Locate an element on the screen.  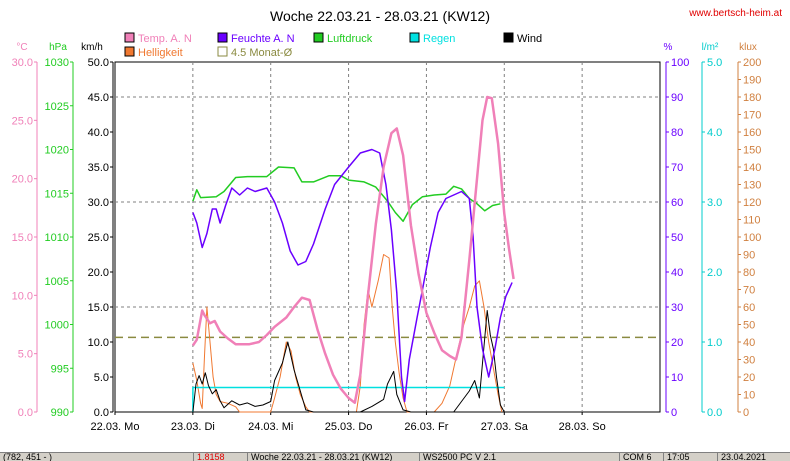
tick-label-temp: 10.0 is located at coordinates (22, 296).